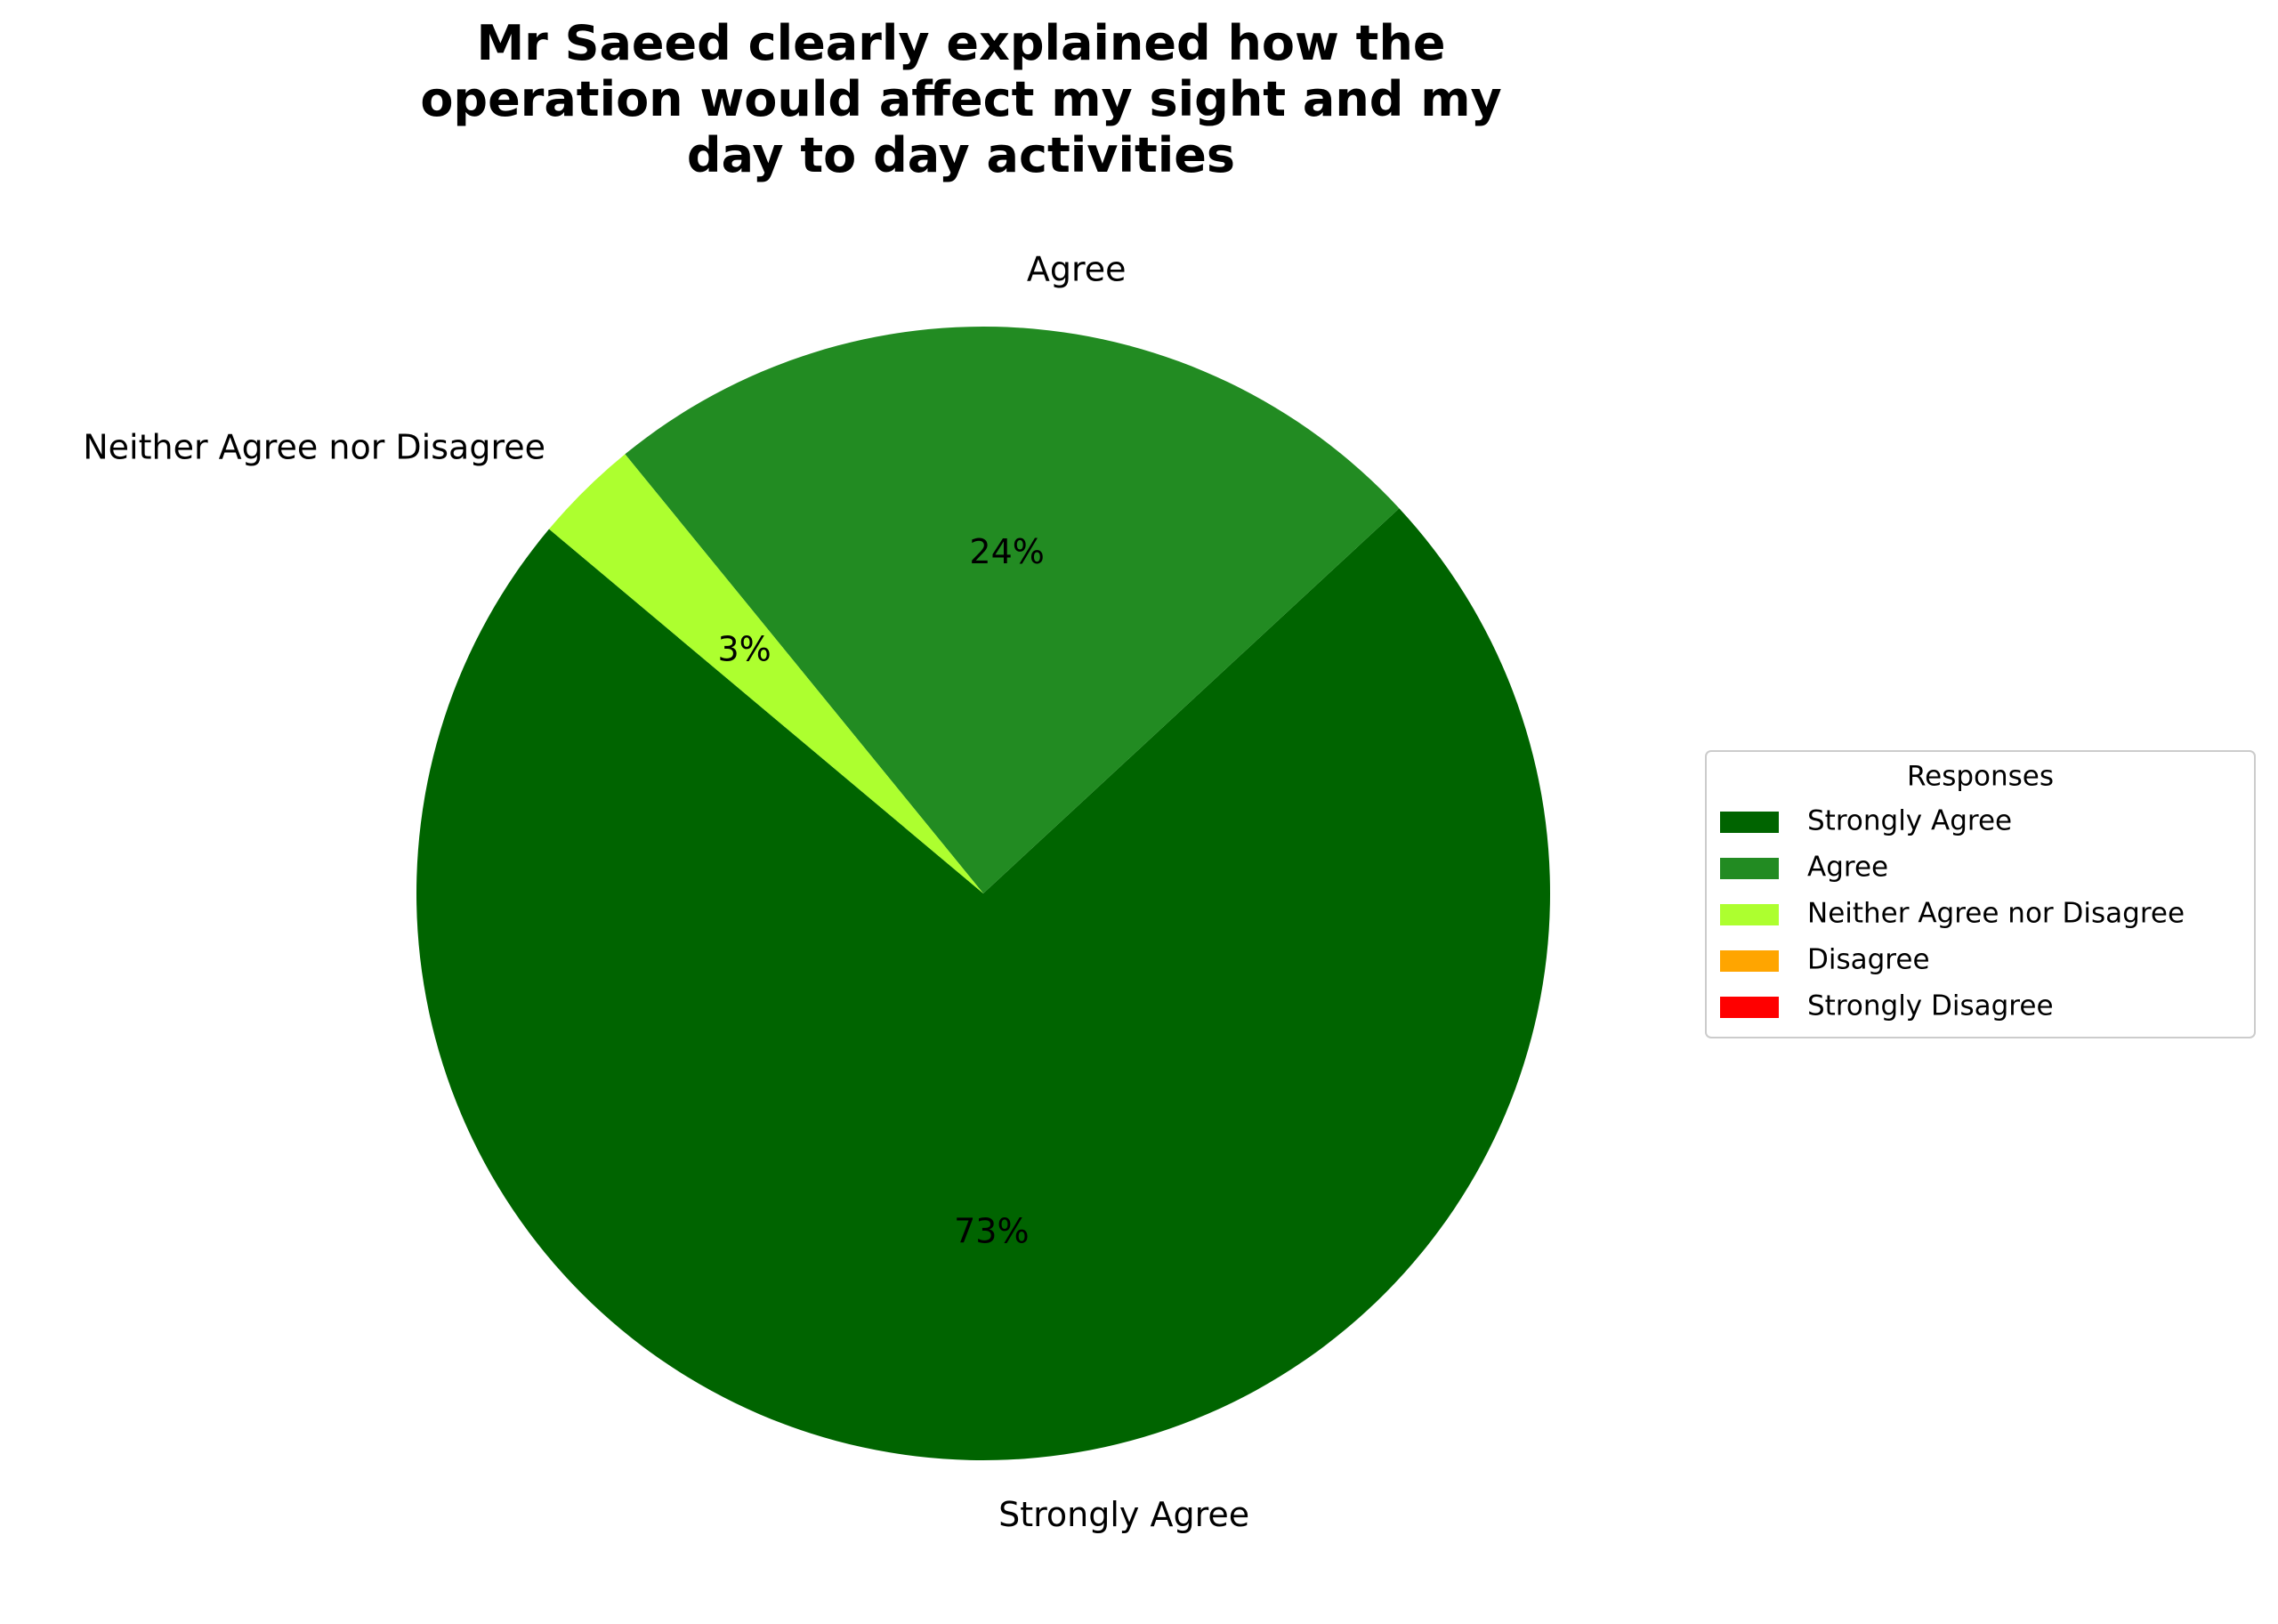  What do you see at coordinates (1931, 1006) in the screenshot?
I see `legend-label: Strongly Disagree` at bounding box center [1931, 1006].